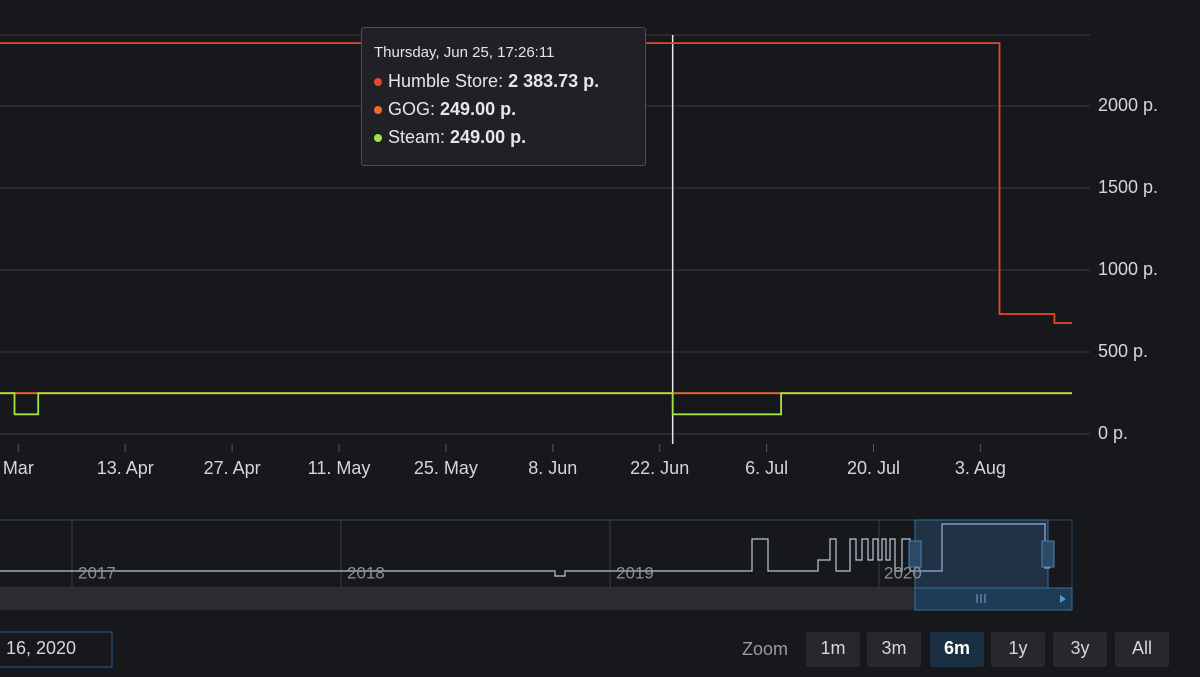 This screenshot has width=1200, height=677. Describe the element at coordinates (536, 404) in the screenshot. I see `series-line` at that location.